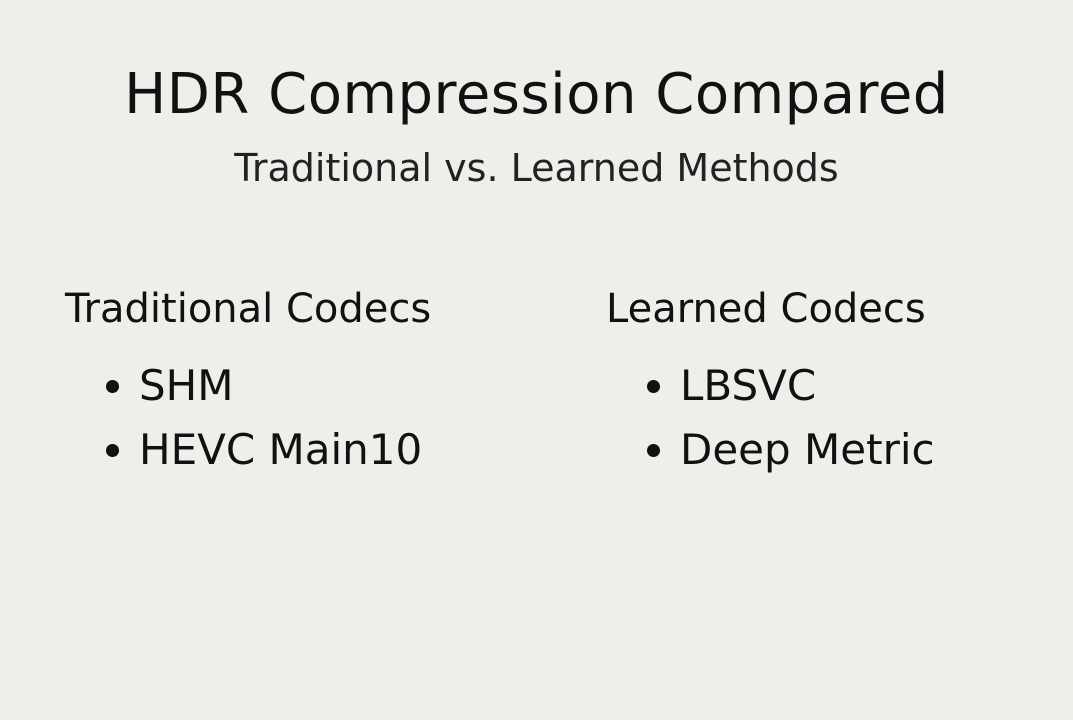 The image size is (1073, 720). I want to click on column-heading: Traditional Codecs, so click(248, 309).